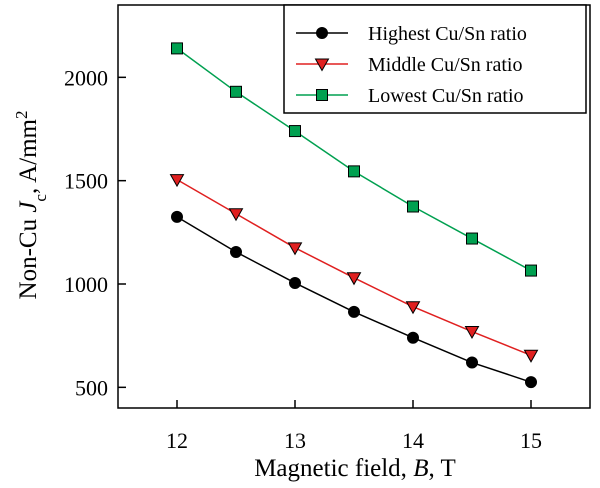  What do you see at coordinates (333, 468) in the screenshot?
I see `x-axis-title-pre: Magnetic field,` at bounding box center [333, 468].